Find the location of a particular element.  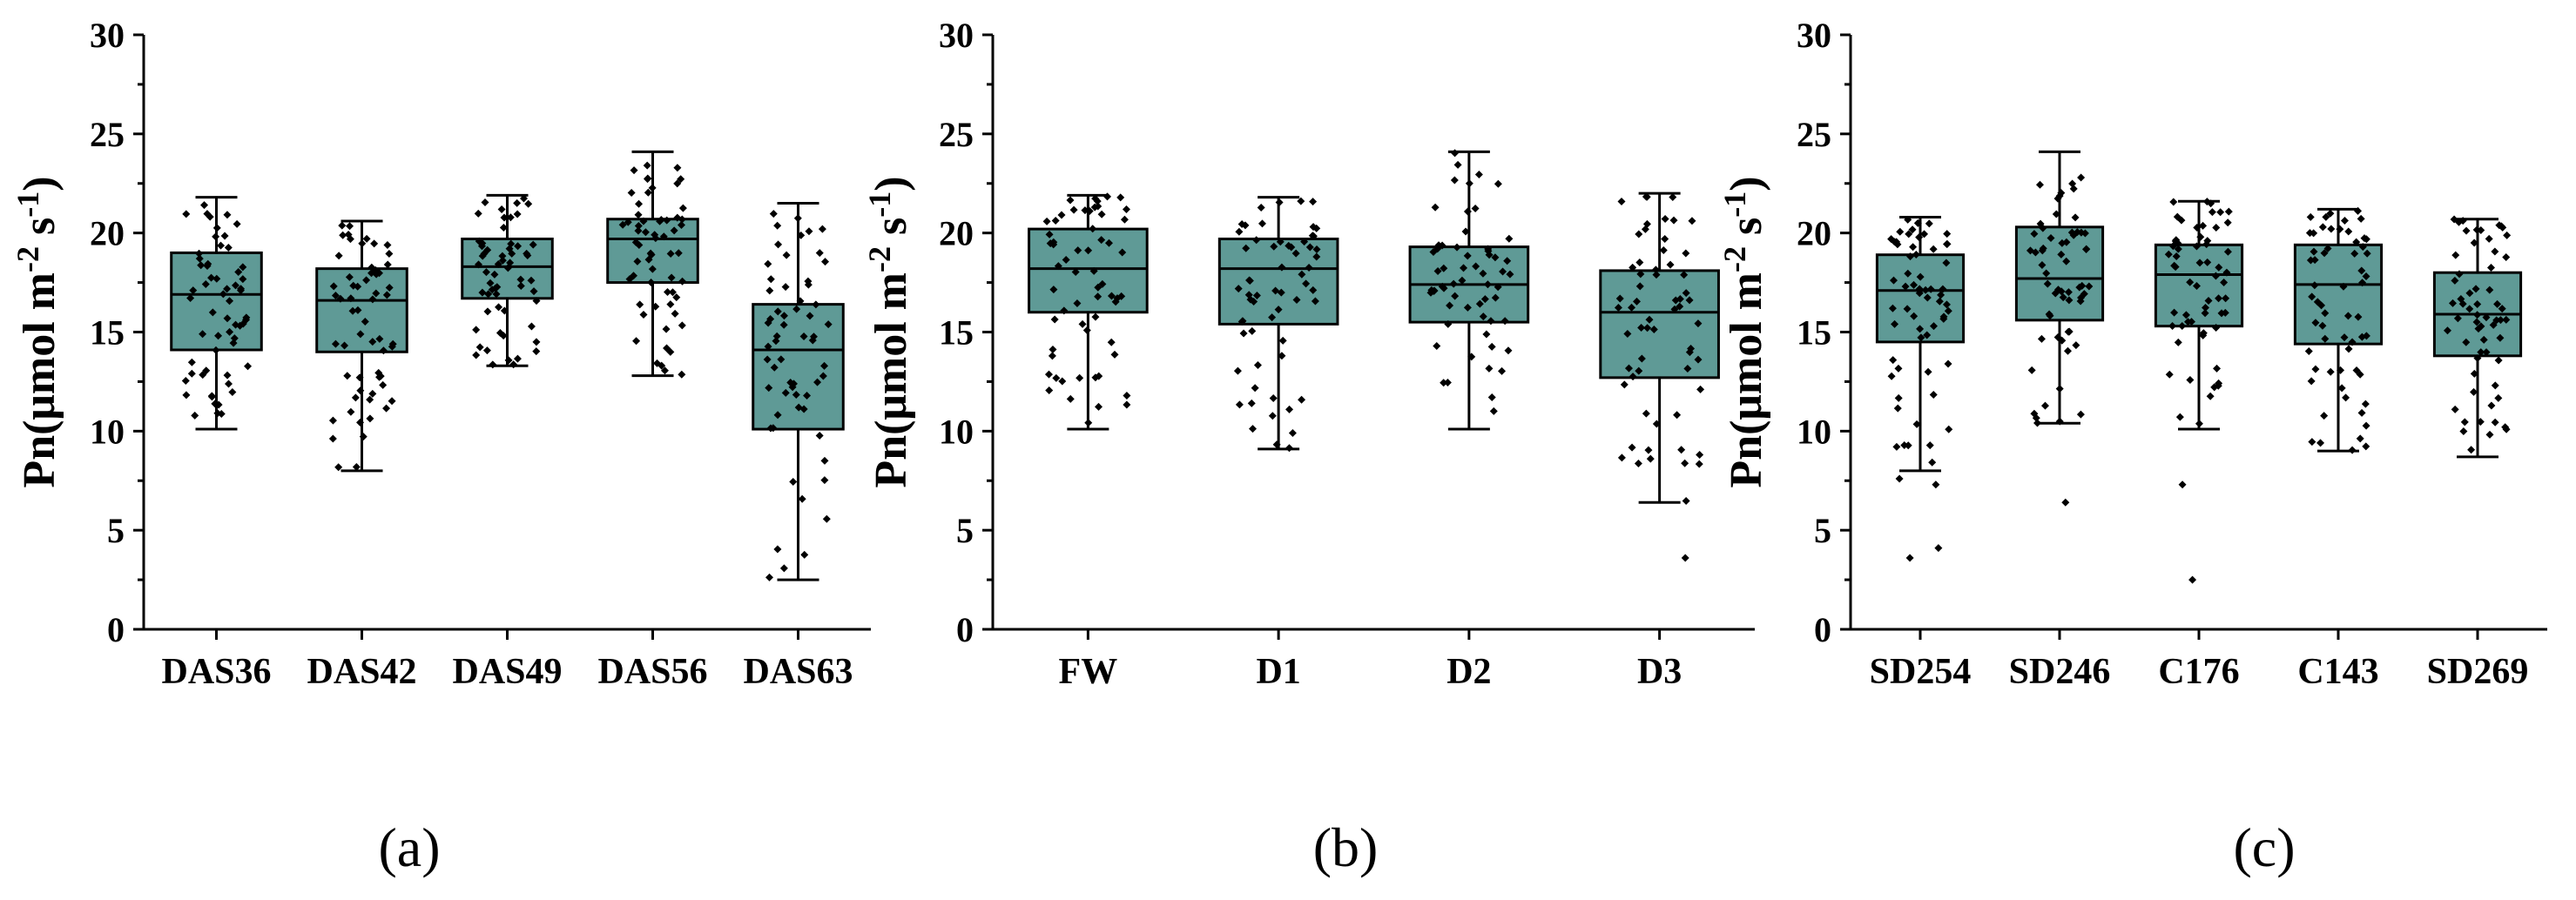

x-category-label: DAS63 is located at coordinates (798, 672).